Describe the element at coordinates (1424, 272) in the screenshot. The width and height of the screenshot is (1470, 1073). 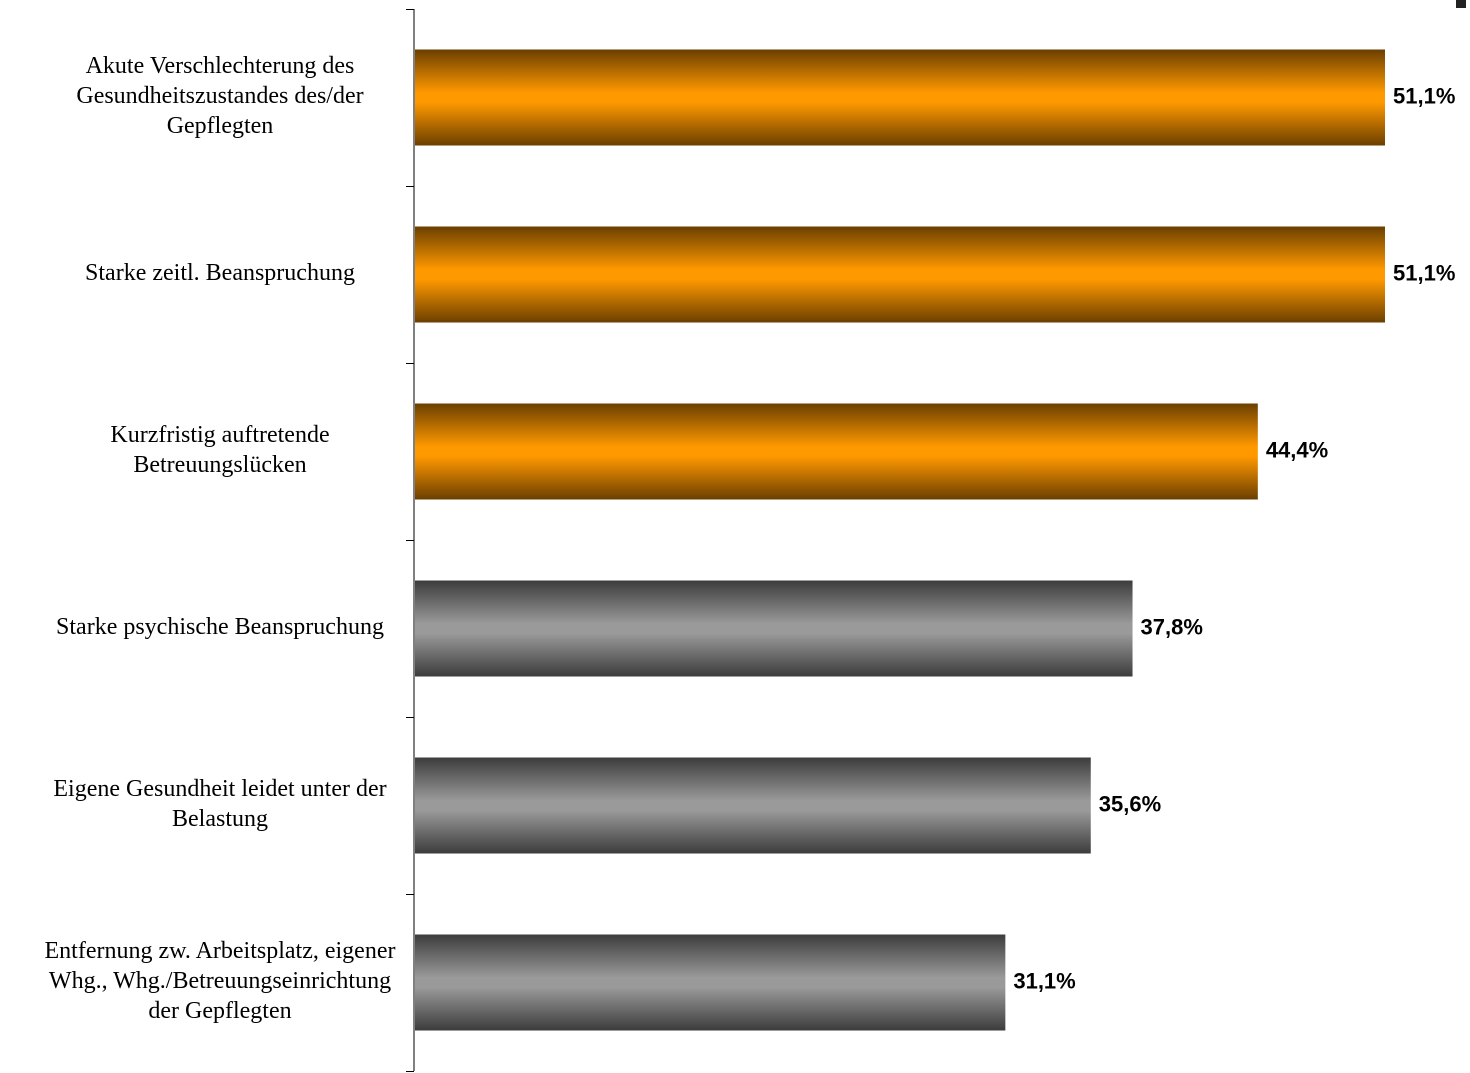
I see `value-label-2: 51,1%` at that location.